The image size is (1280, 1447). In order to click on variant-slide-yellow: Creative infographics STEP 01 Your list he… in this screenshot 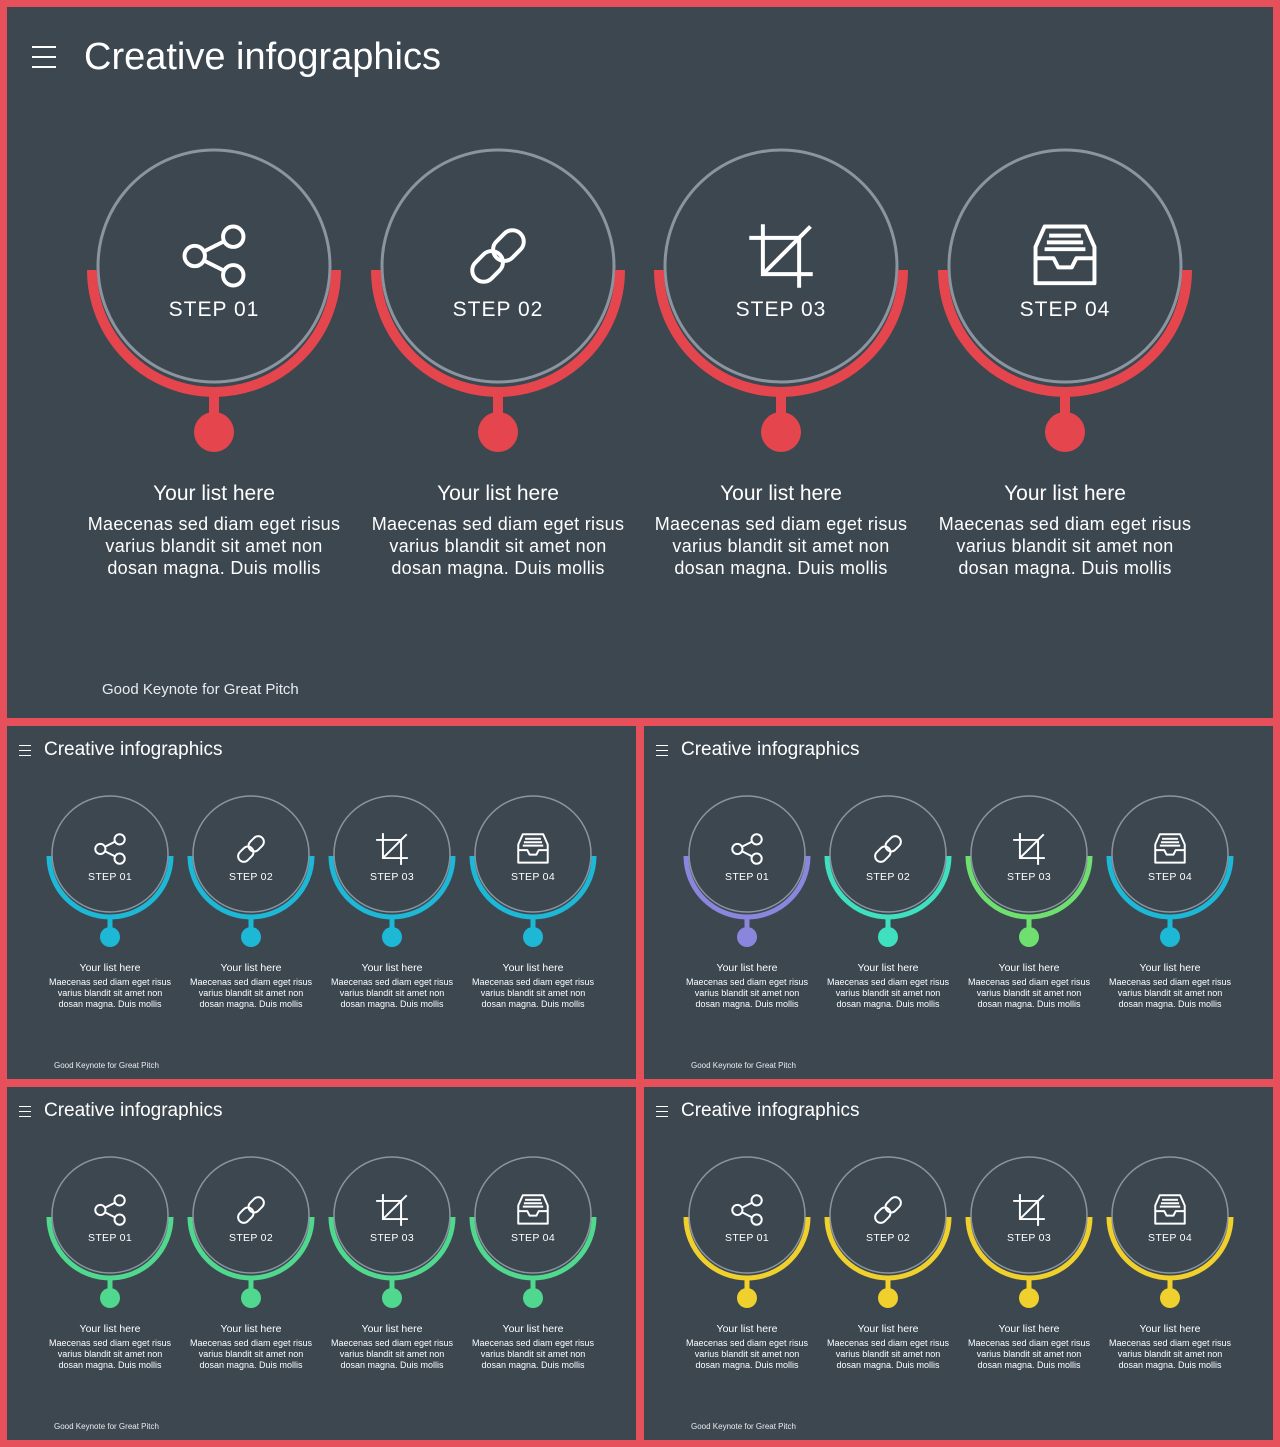, I will do `click(958, 1263)`.